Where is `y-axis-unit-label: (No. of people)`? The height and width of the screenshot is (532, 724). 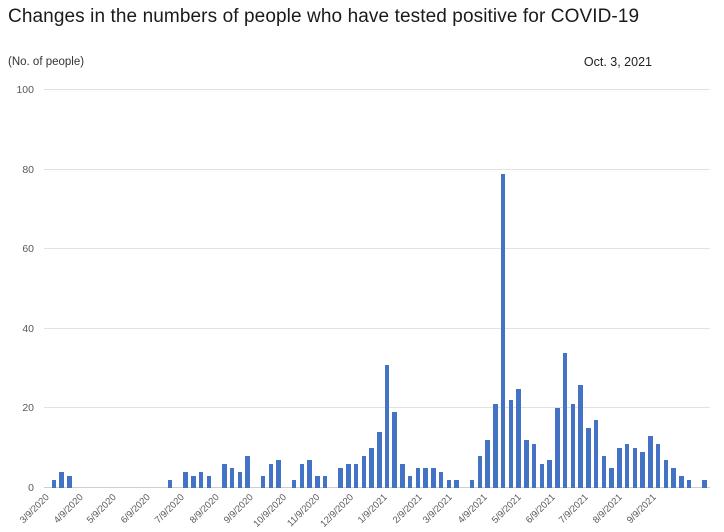
y-axis-unit-label: (No. of people) is located at coordinates (46, 62).